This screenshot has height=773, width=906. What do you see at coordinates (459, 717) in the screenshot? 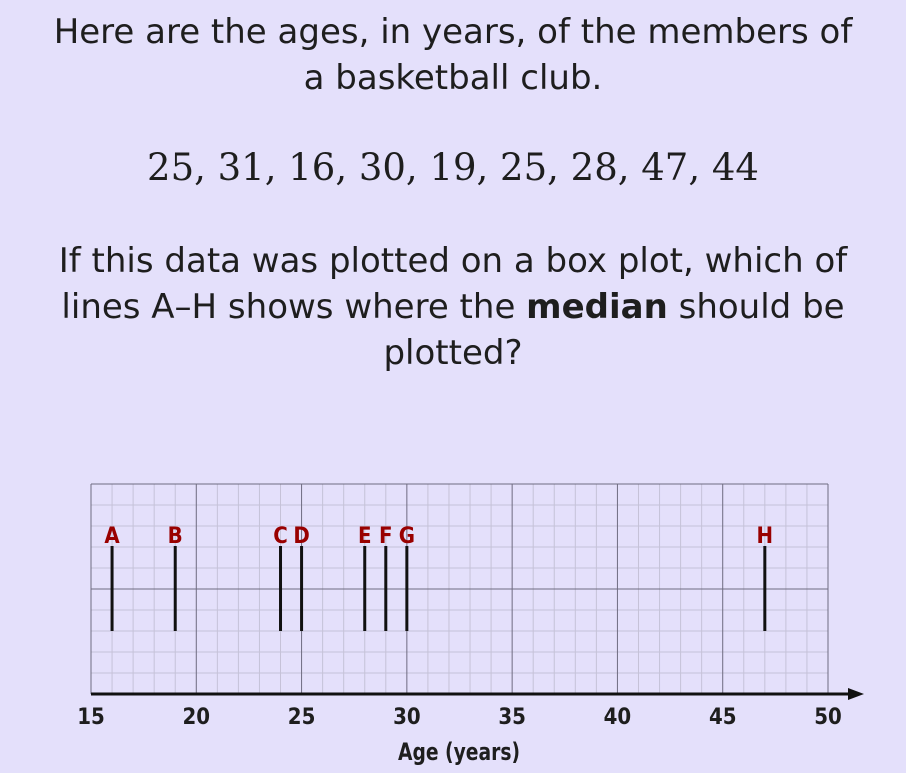
I see `x-tick-labels: 15 20 25 30 35 40 45 50` at bounding box center [459, 717].